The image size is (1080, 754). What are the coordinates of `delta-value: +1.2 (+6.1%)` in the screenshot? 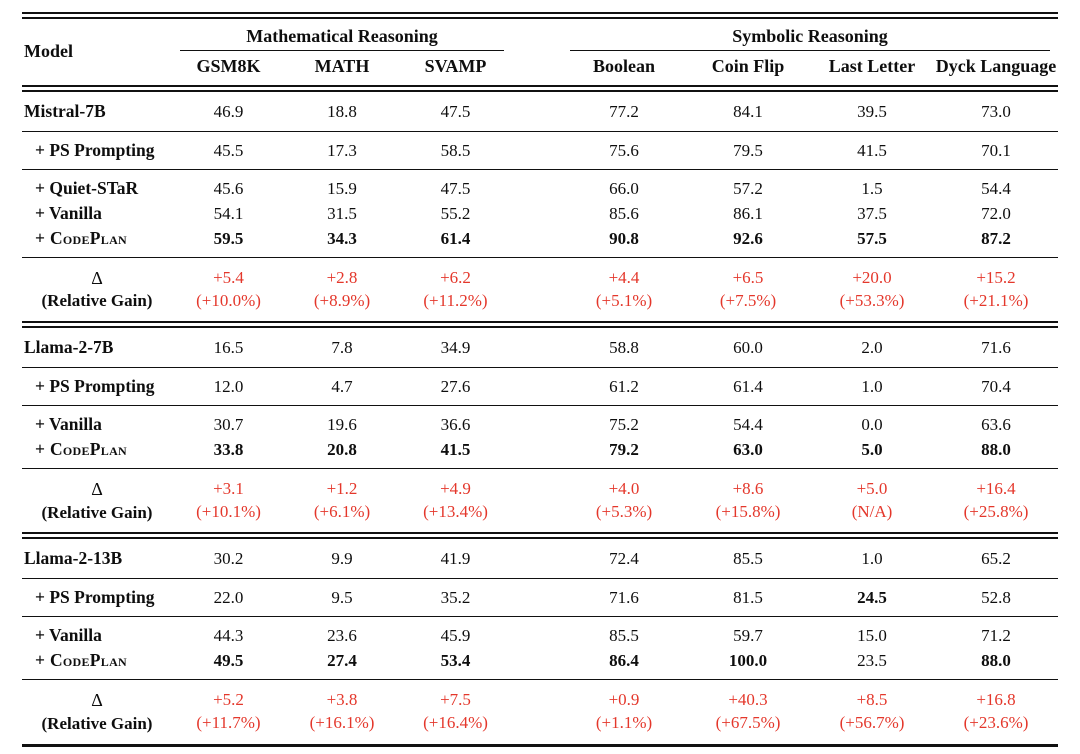 It's located at (342, 501).